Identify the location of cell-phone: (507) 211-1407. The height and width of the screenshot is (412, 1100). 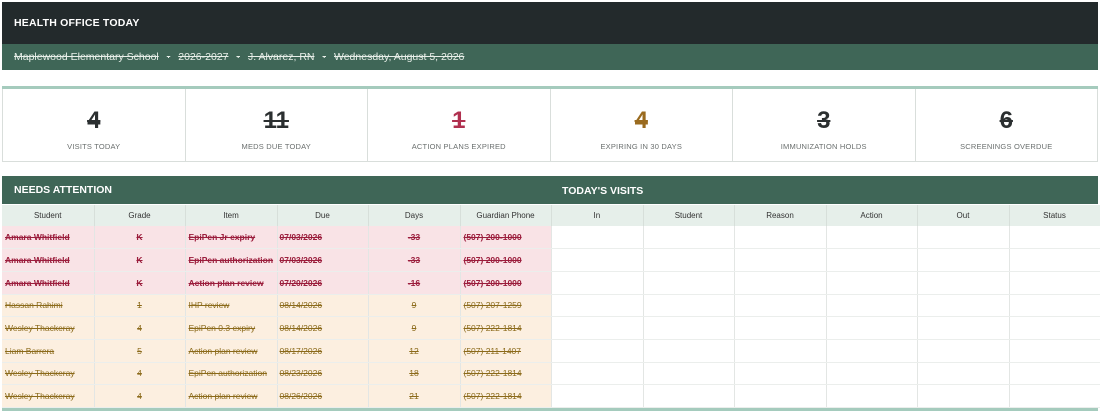
(506, 351).